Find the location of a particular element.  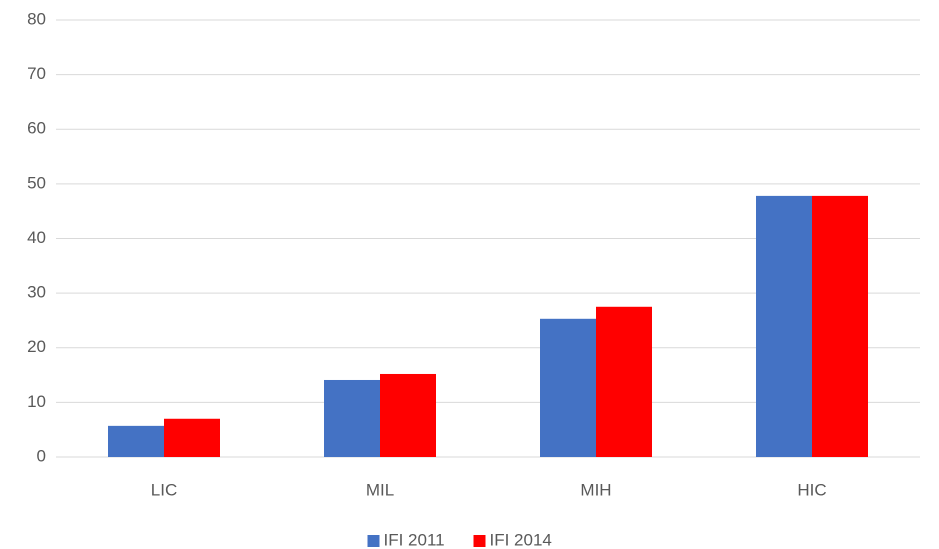

x-tick-label: MIH is located at coordinates (595, 489).